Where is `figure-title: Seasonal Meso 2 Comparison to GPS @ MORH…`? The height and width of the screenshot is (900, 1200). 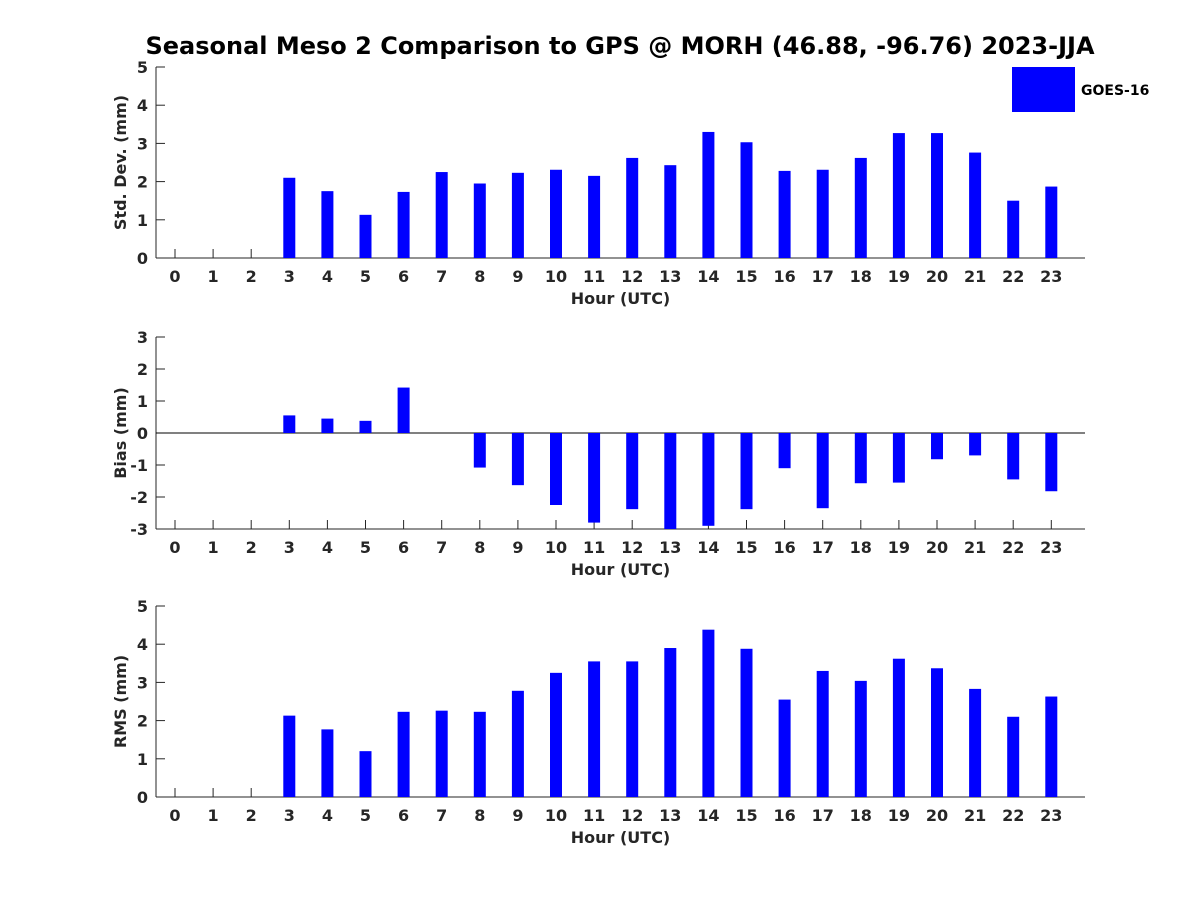
figure-title: Seasonal Meso 2 Comparison to GPS @ MORH… is located at coordinates (619, 46).